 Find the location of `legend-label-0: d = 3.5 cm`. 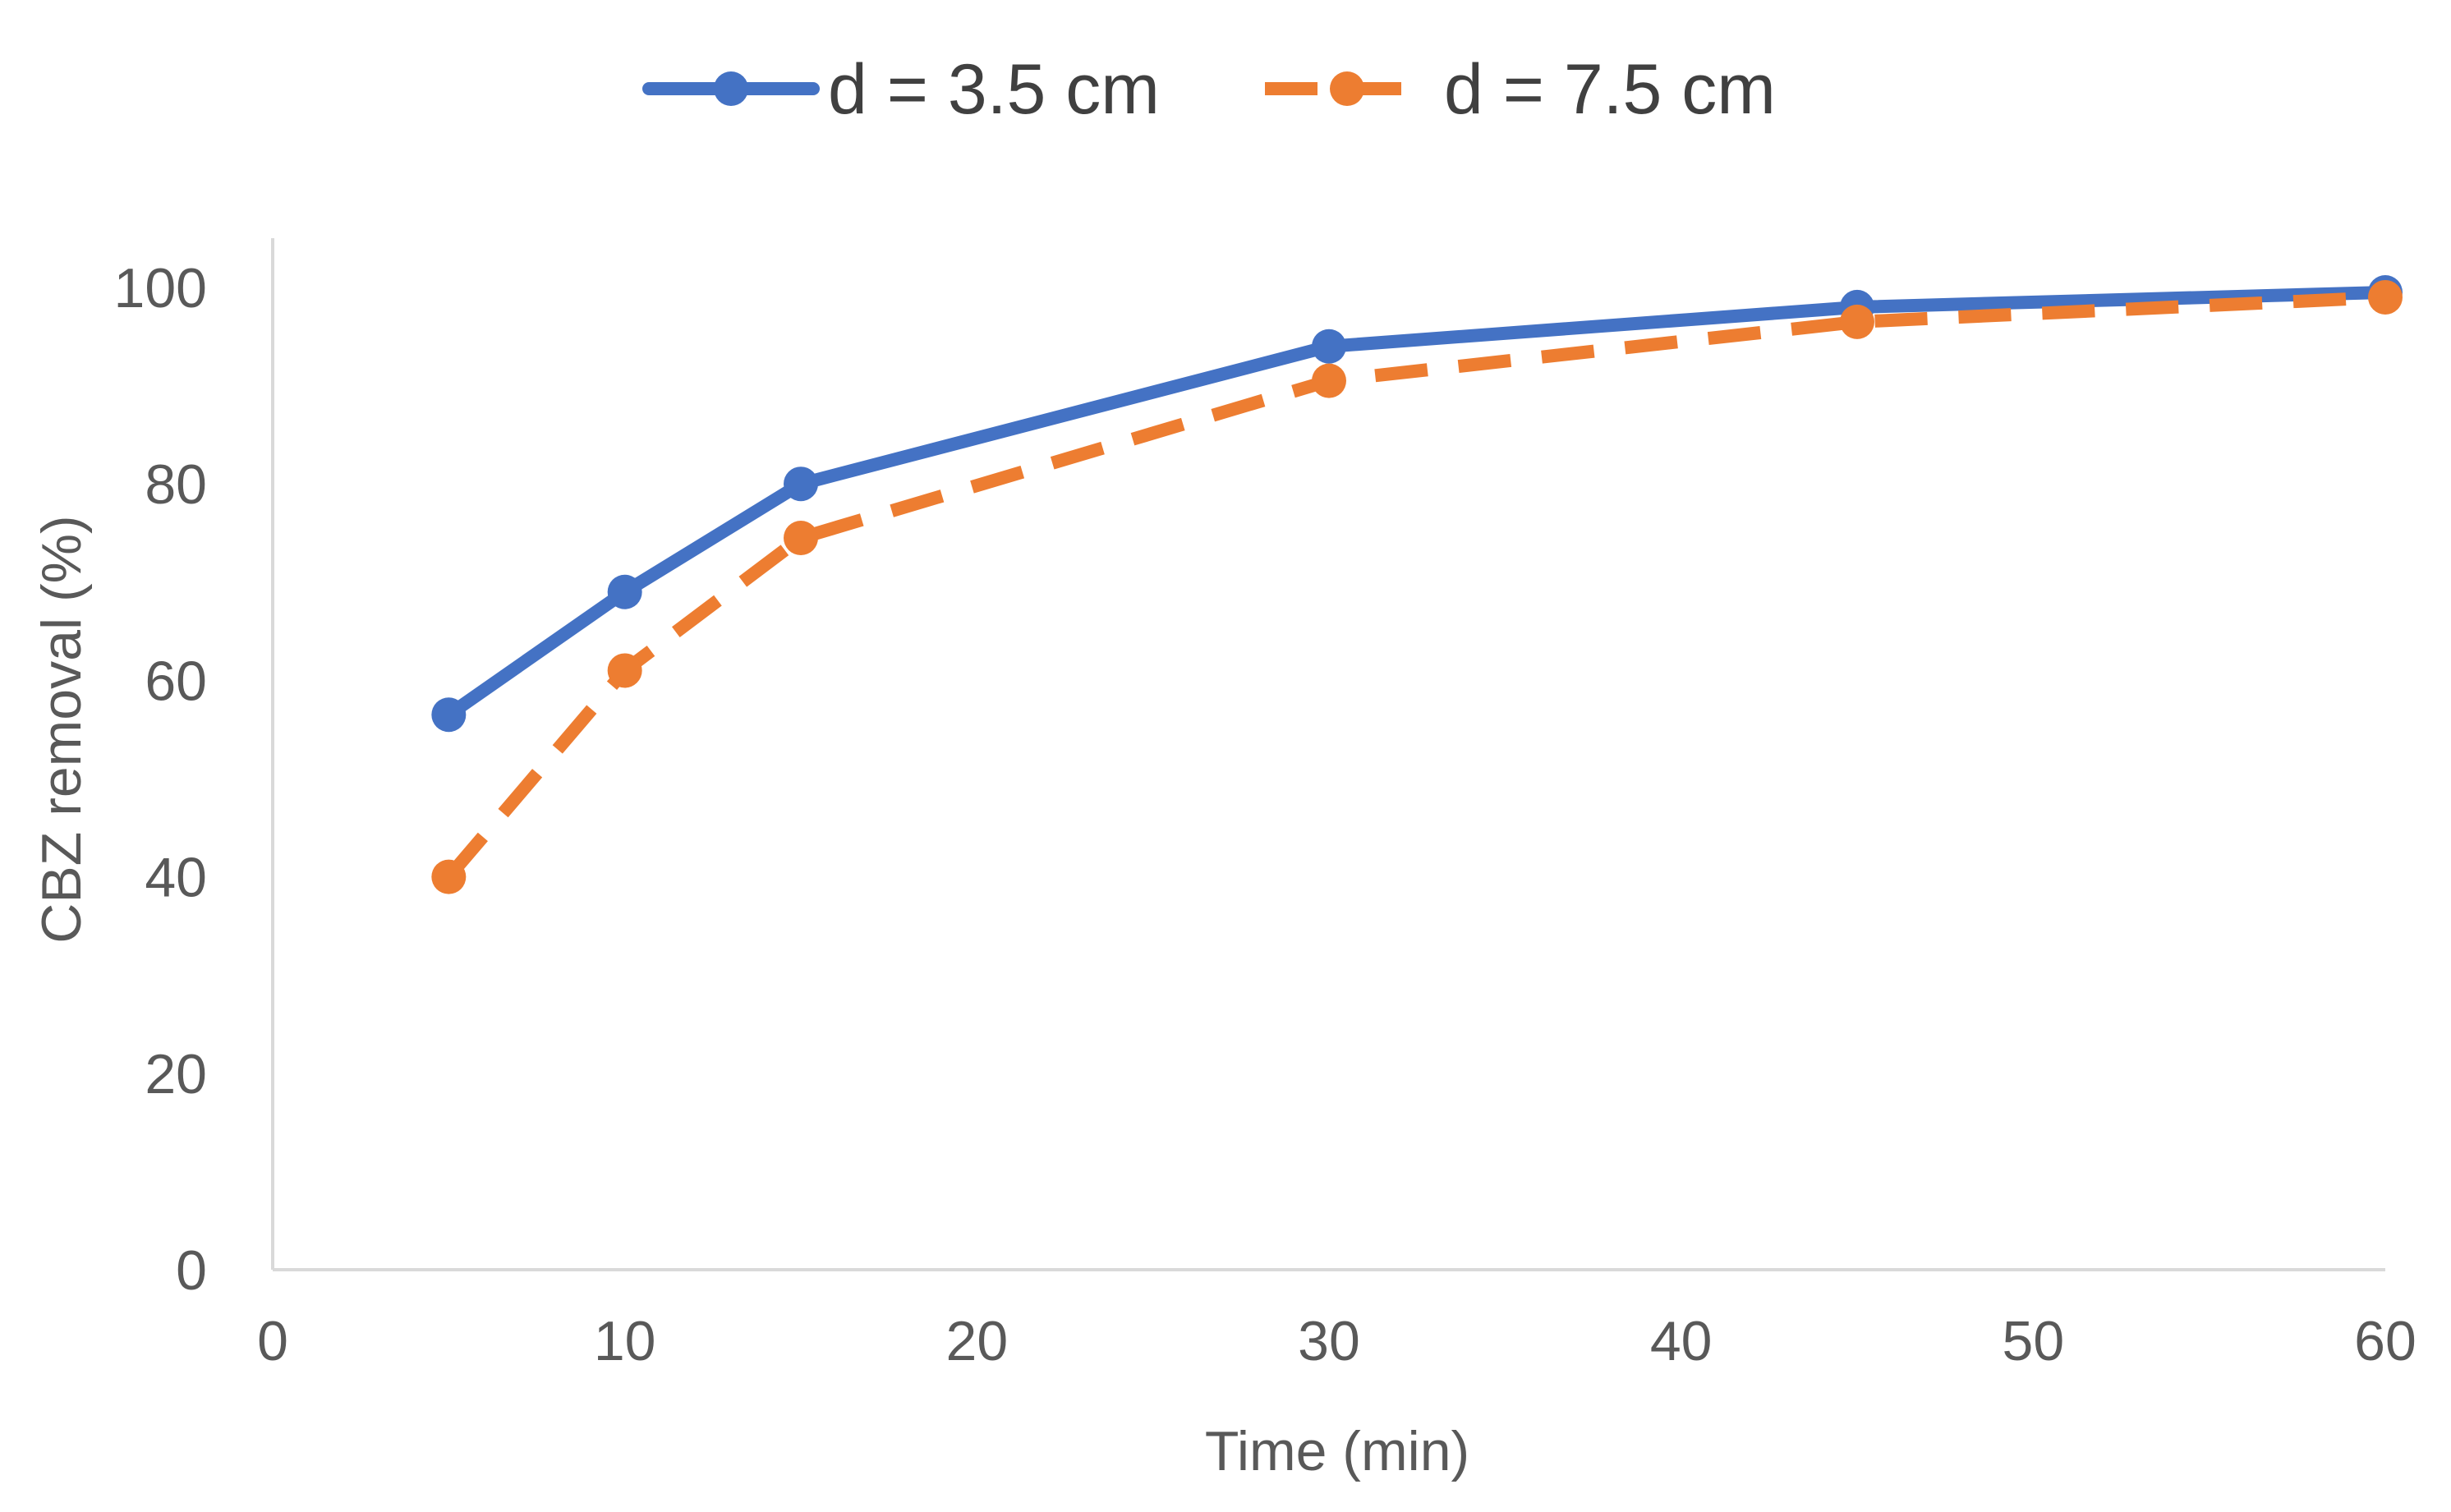

legend-label-0: d = 3.5 cm is located at coordinates (994, 89).